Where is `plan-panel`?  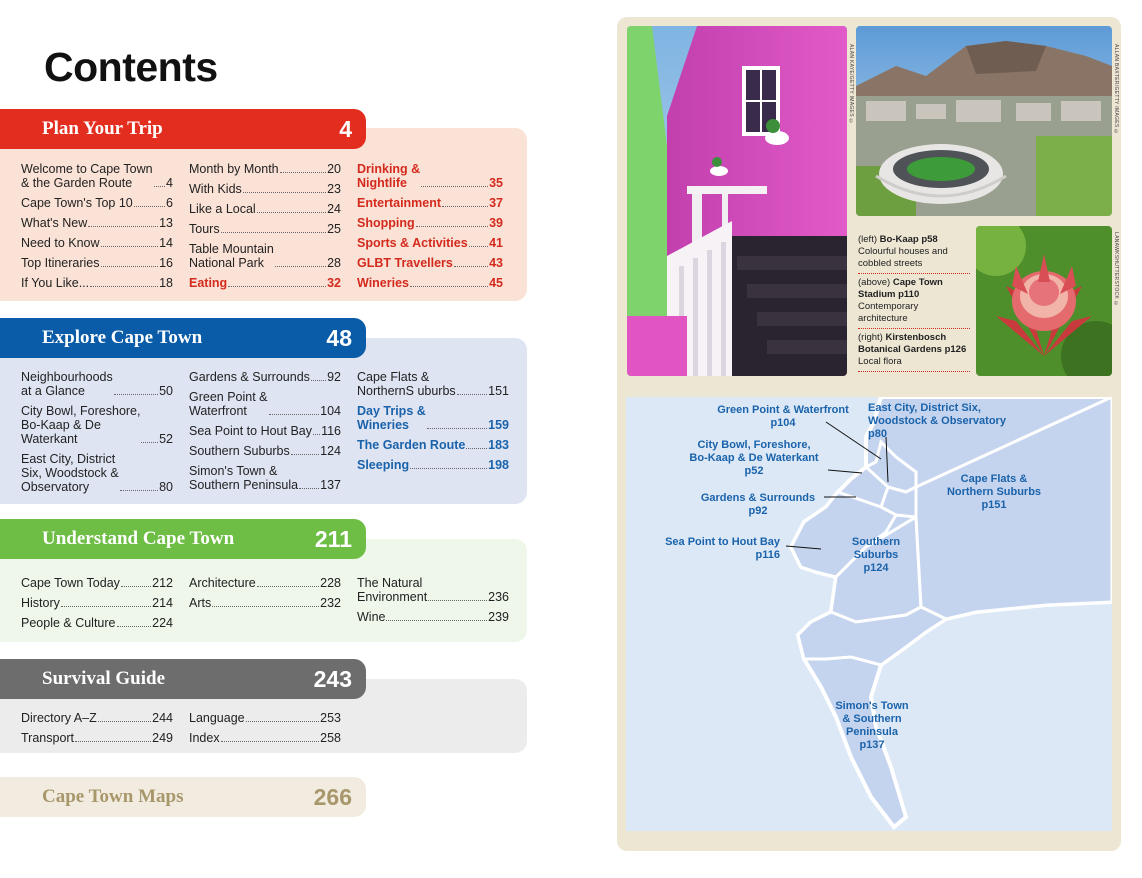
plan-panel is located at coordinates (263, 214).